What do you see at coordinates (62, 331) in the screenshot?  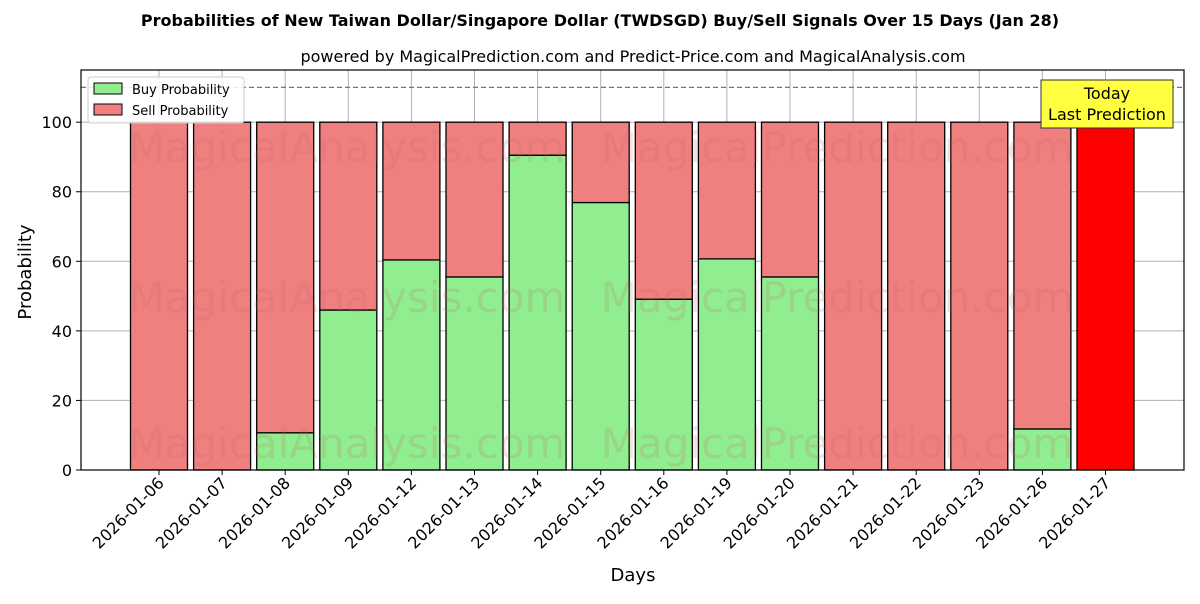 I see `y-tick-label: 40` at bounding box center [62, 331].